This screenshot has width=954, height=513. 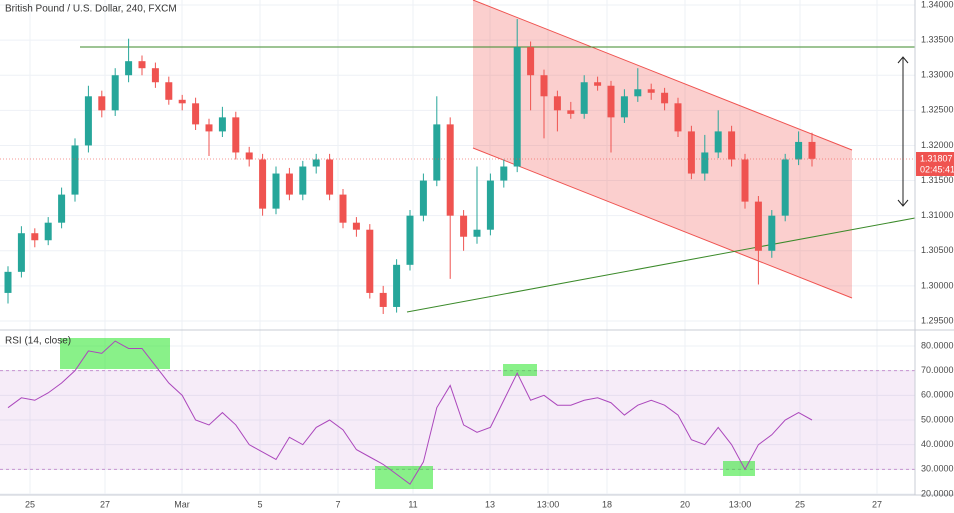 What do you see at coordinates (662, 223) in the screenshot?
I see `channel-edge` at bounding box center [662, 223].